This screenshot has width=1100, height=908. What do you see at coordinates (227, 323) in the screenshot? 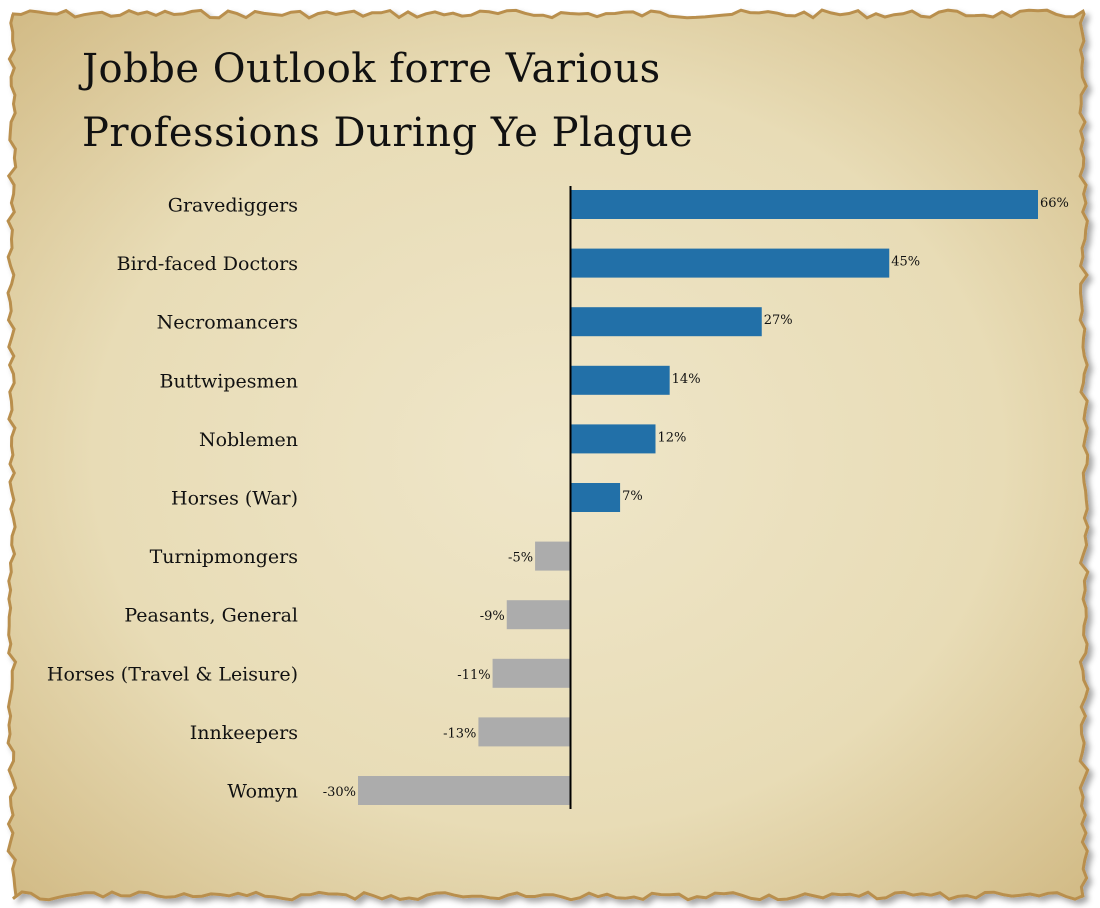
I see `category-label-2: Necromancers` at bounding box center [227, 323].